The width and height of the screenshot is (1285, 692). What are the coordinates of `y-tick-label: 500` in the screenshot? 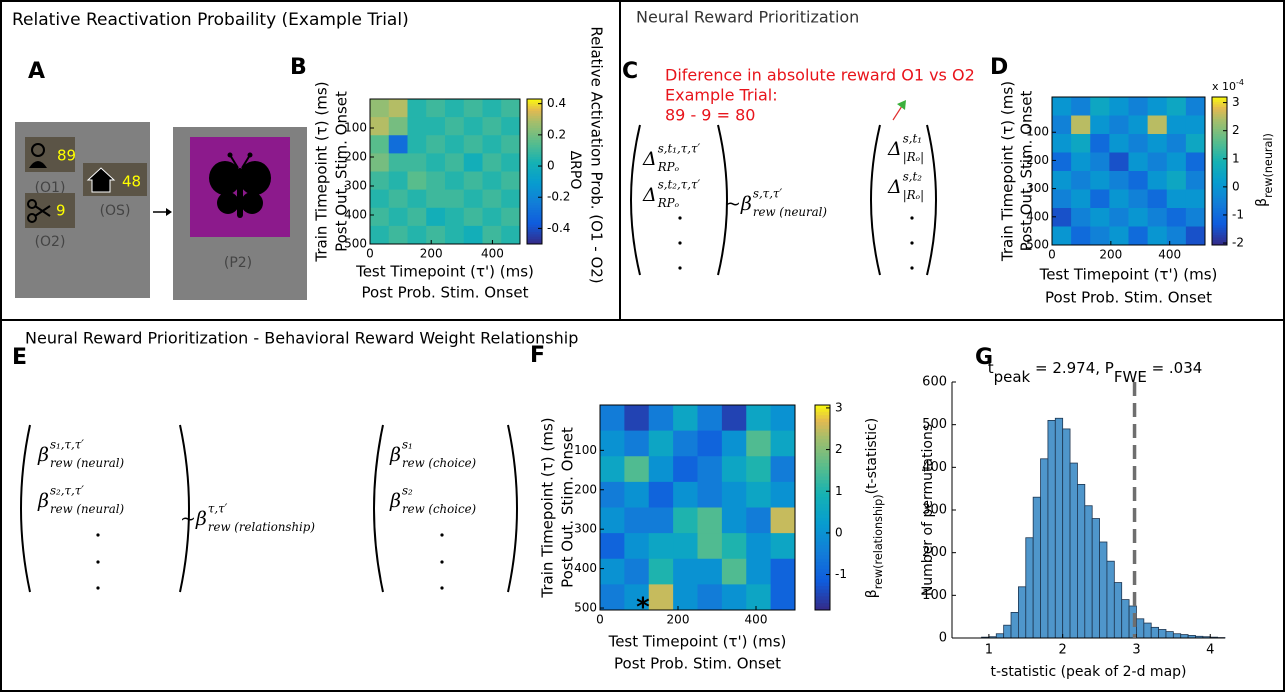 It's located at (934, 424).